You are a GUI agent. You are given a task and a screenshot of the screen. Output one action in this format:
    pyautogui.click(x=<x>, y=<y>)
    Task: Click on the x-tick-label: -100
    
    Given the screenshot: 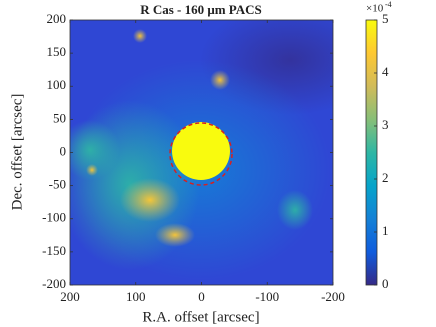 What is the action you would take?
    pyautogui.click(x=267, y=296)
    